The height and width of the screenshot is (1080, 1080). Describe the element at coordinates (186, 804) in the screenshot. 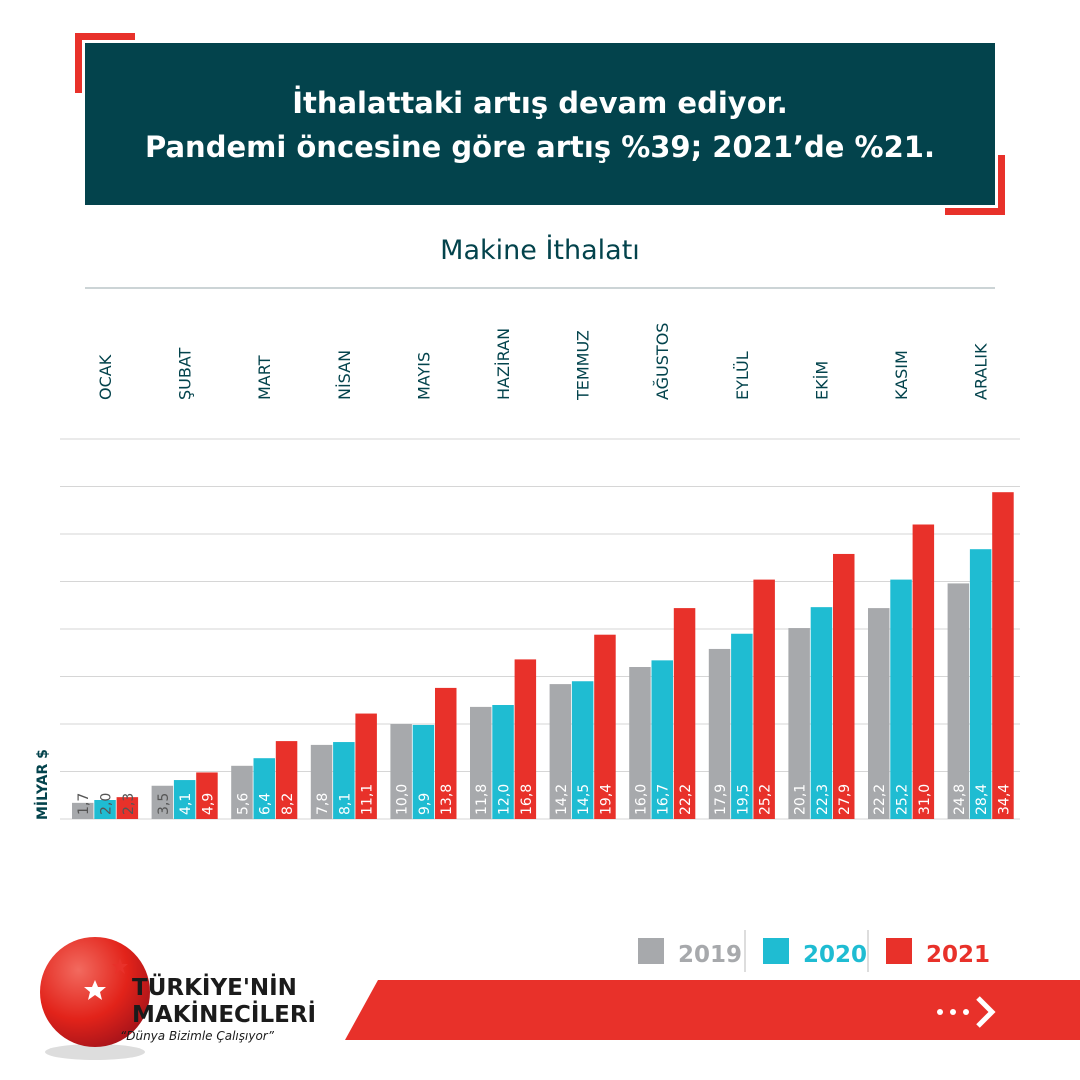

I see `value-label: 4,1` at that location.